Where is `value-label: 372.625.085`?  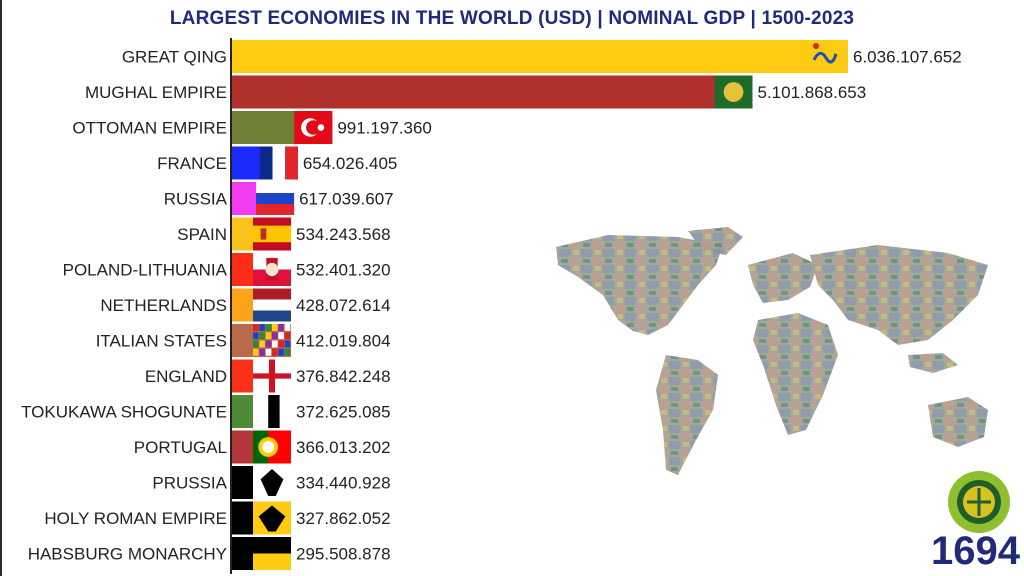 value-label: 372.625.085 is located at coordinates (343, 412).